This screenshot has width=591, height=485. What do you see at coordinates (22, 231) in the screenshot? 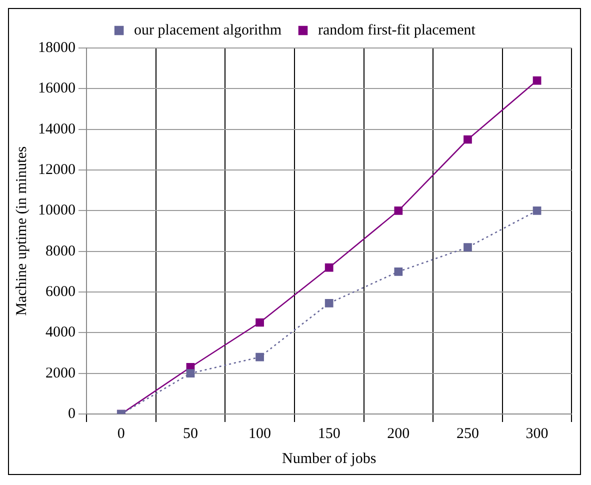
I see `y-axis-title: Machine uptime (in minutes` at bounding box center [22, 231].